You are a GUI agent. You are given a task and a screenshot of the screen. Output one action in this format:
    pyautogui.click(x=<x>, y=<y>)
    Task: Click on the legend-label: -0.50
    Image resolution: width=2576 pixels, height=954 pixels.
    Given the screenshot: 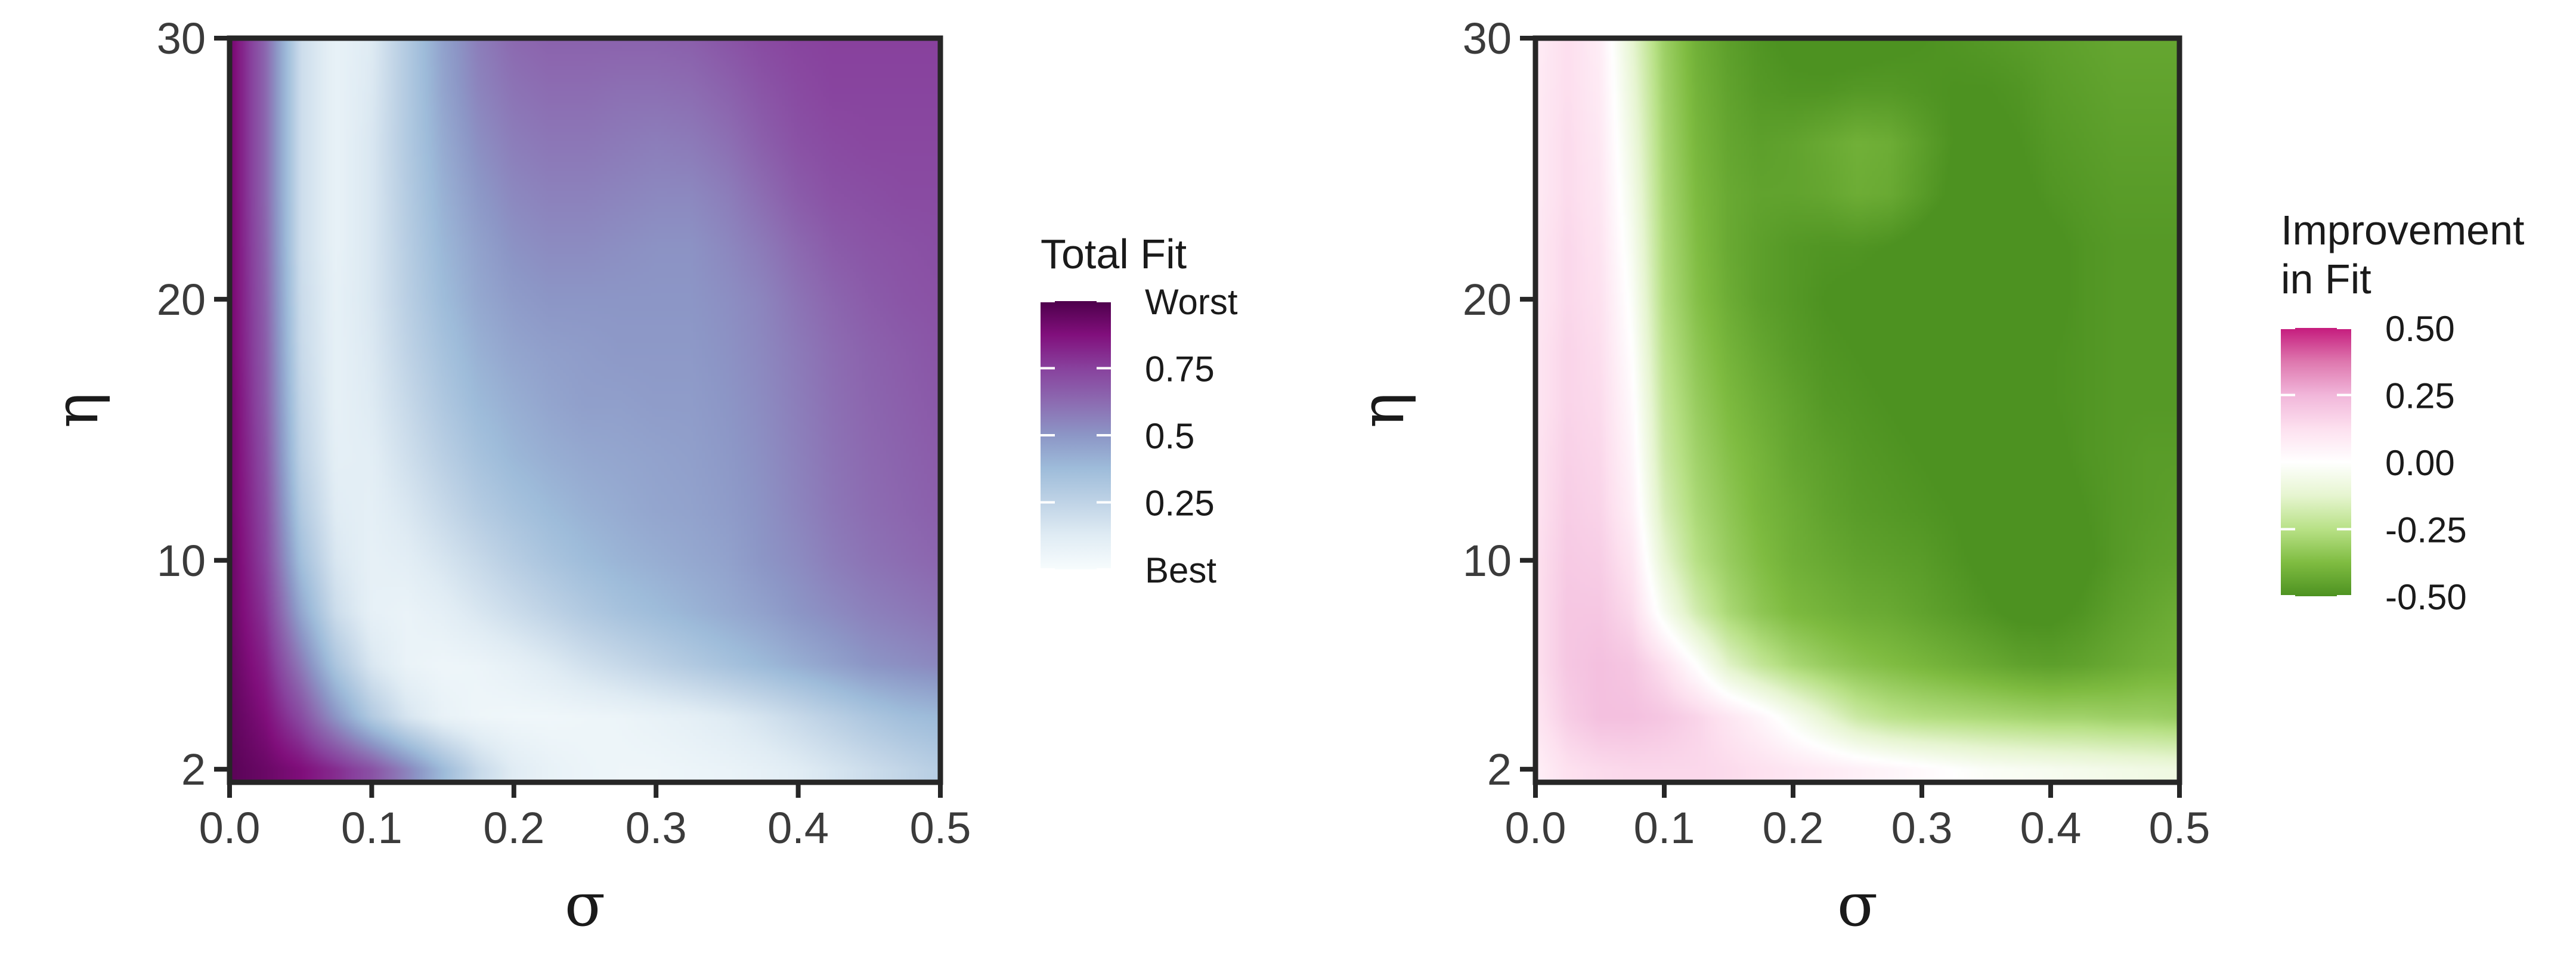 What is the action you would take?
    pyautogui.click(x=2426, y=597)
    